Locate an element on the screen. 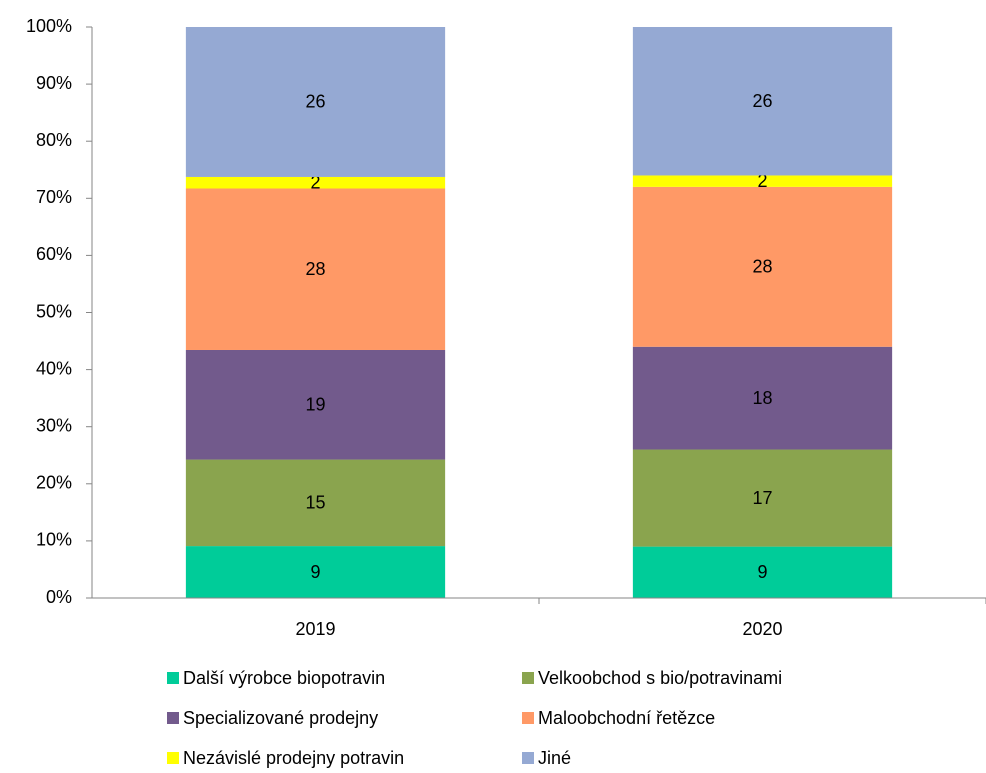 Image resolution: width=986 pixels, height=773 pixels. x-tick-label: 2019 is located at coordinates (315, 629).